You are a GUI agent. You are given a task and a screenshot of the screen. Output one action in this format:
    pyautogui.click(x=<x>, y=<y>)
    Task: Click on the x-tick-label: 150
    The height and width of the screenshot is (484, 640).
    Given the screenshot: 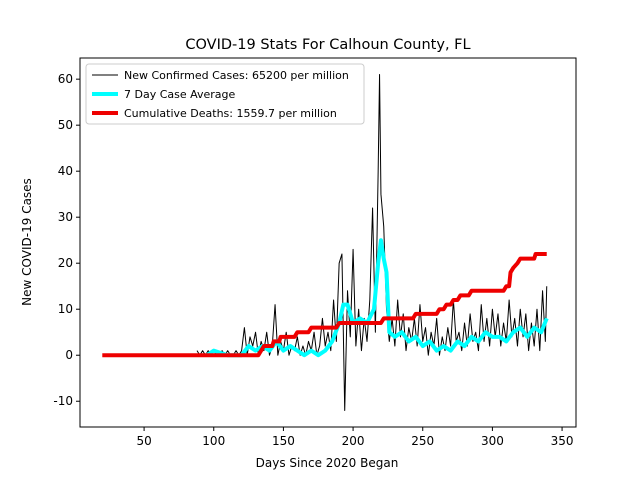 What is the action you would take?
    pyautogui.click(x=283, y=441)
    